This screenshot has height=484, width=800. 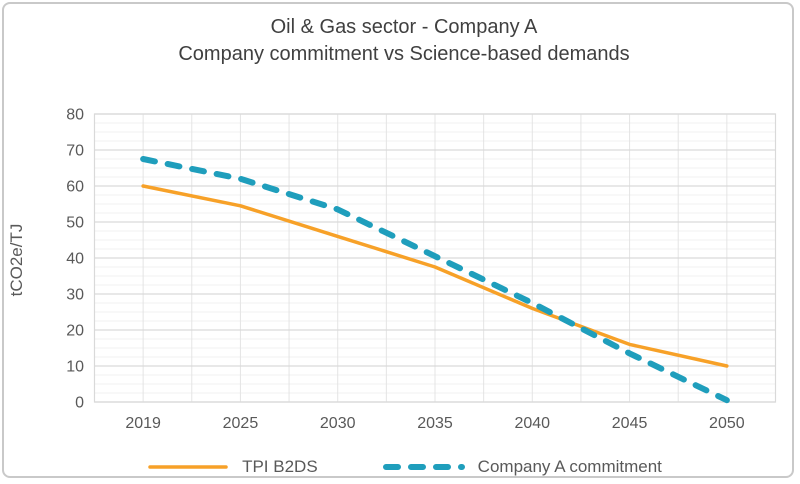 What do you see at coordinates (232, 467) in the screenshot?
I see `legend-item: TPI B2DS` at bounding box center [232, 467].